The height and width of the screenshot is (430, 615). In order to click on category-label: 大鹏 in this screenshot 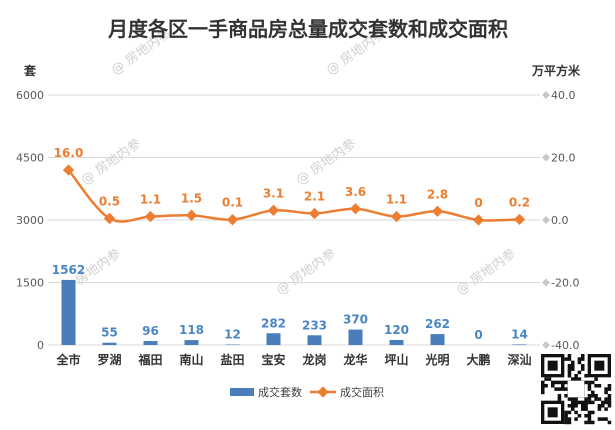, I will do `click(478, 359)`.